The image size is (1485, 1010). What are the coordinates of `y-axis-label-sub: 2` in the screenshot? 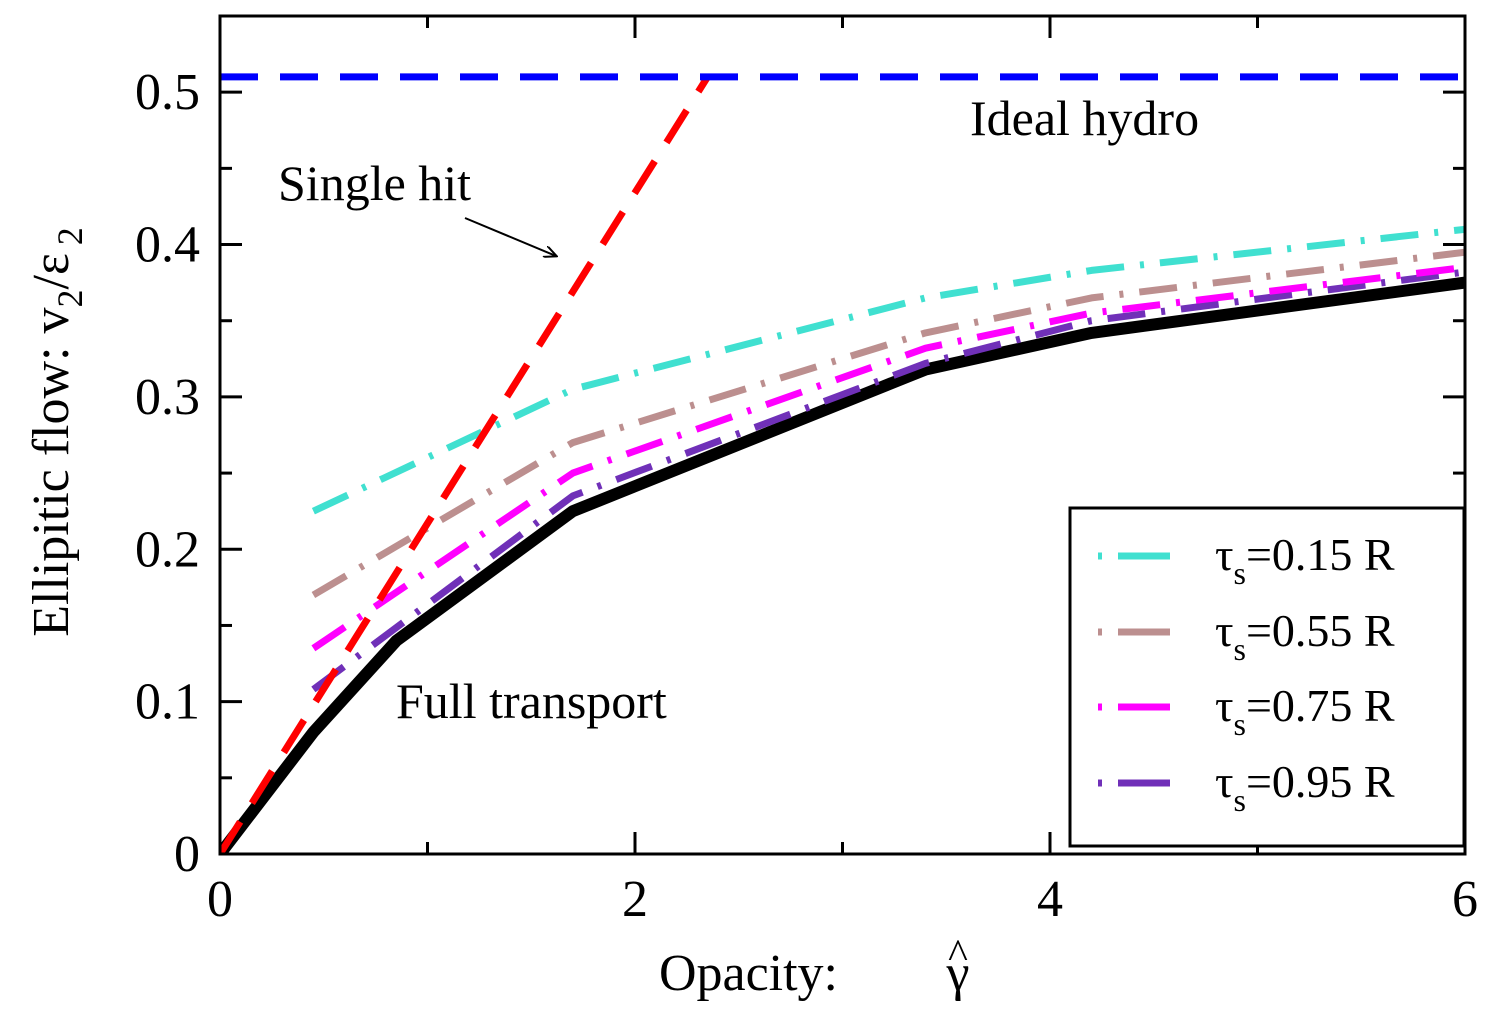 It's located at (70, 299).